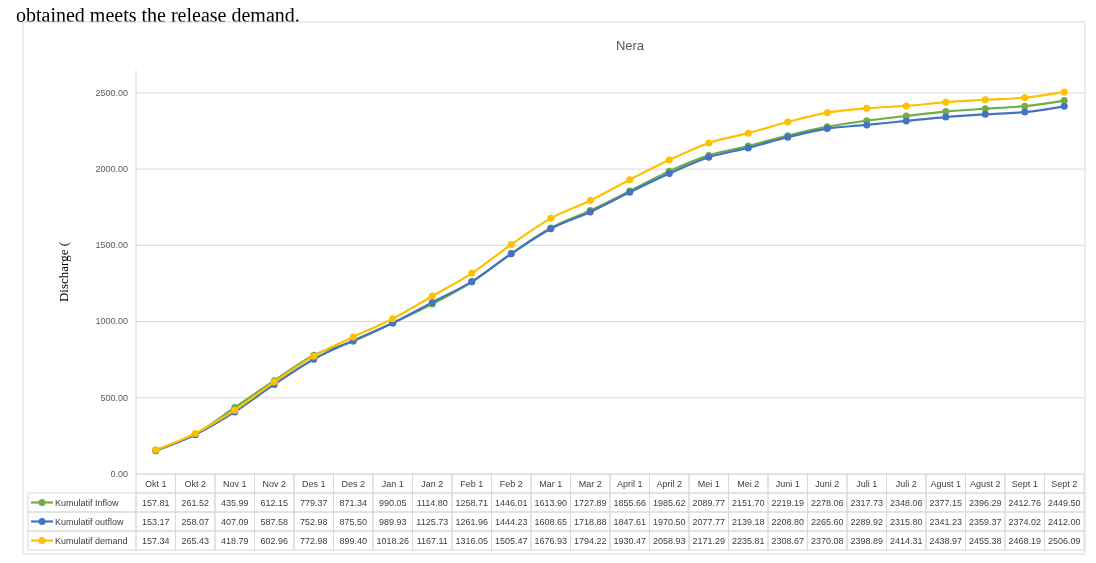 This screenshot has height=563, width=1096. What do you see at coordinates (827, 502) in the screenshot?
I see `data-label: 2278.06` at bounding box center [827, 502].